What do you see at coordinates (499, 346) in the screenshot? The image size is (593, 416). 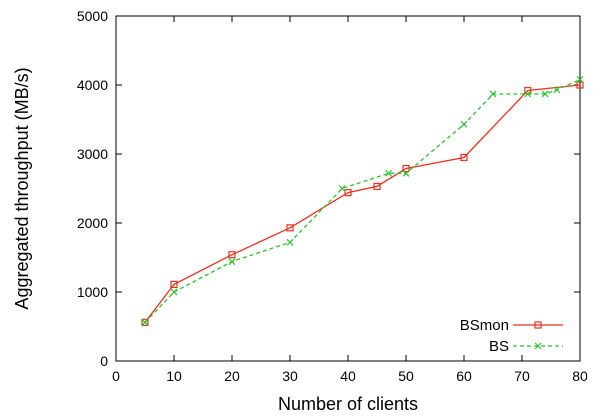 I see `legend-label: BS` at bounding box center [499, 346].